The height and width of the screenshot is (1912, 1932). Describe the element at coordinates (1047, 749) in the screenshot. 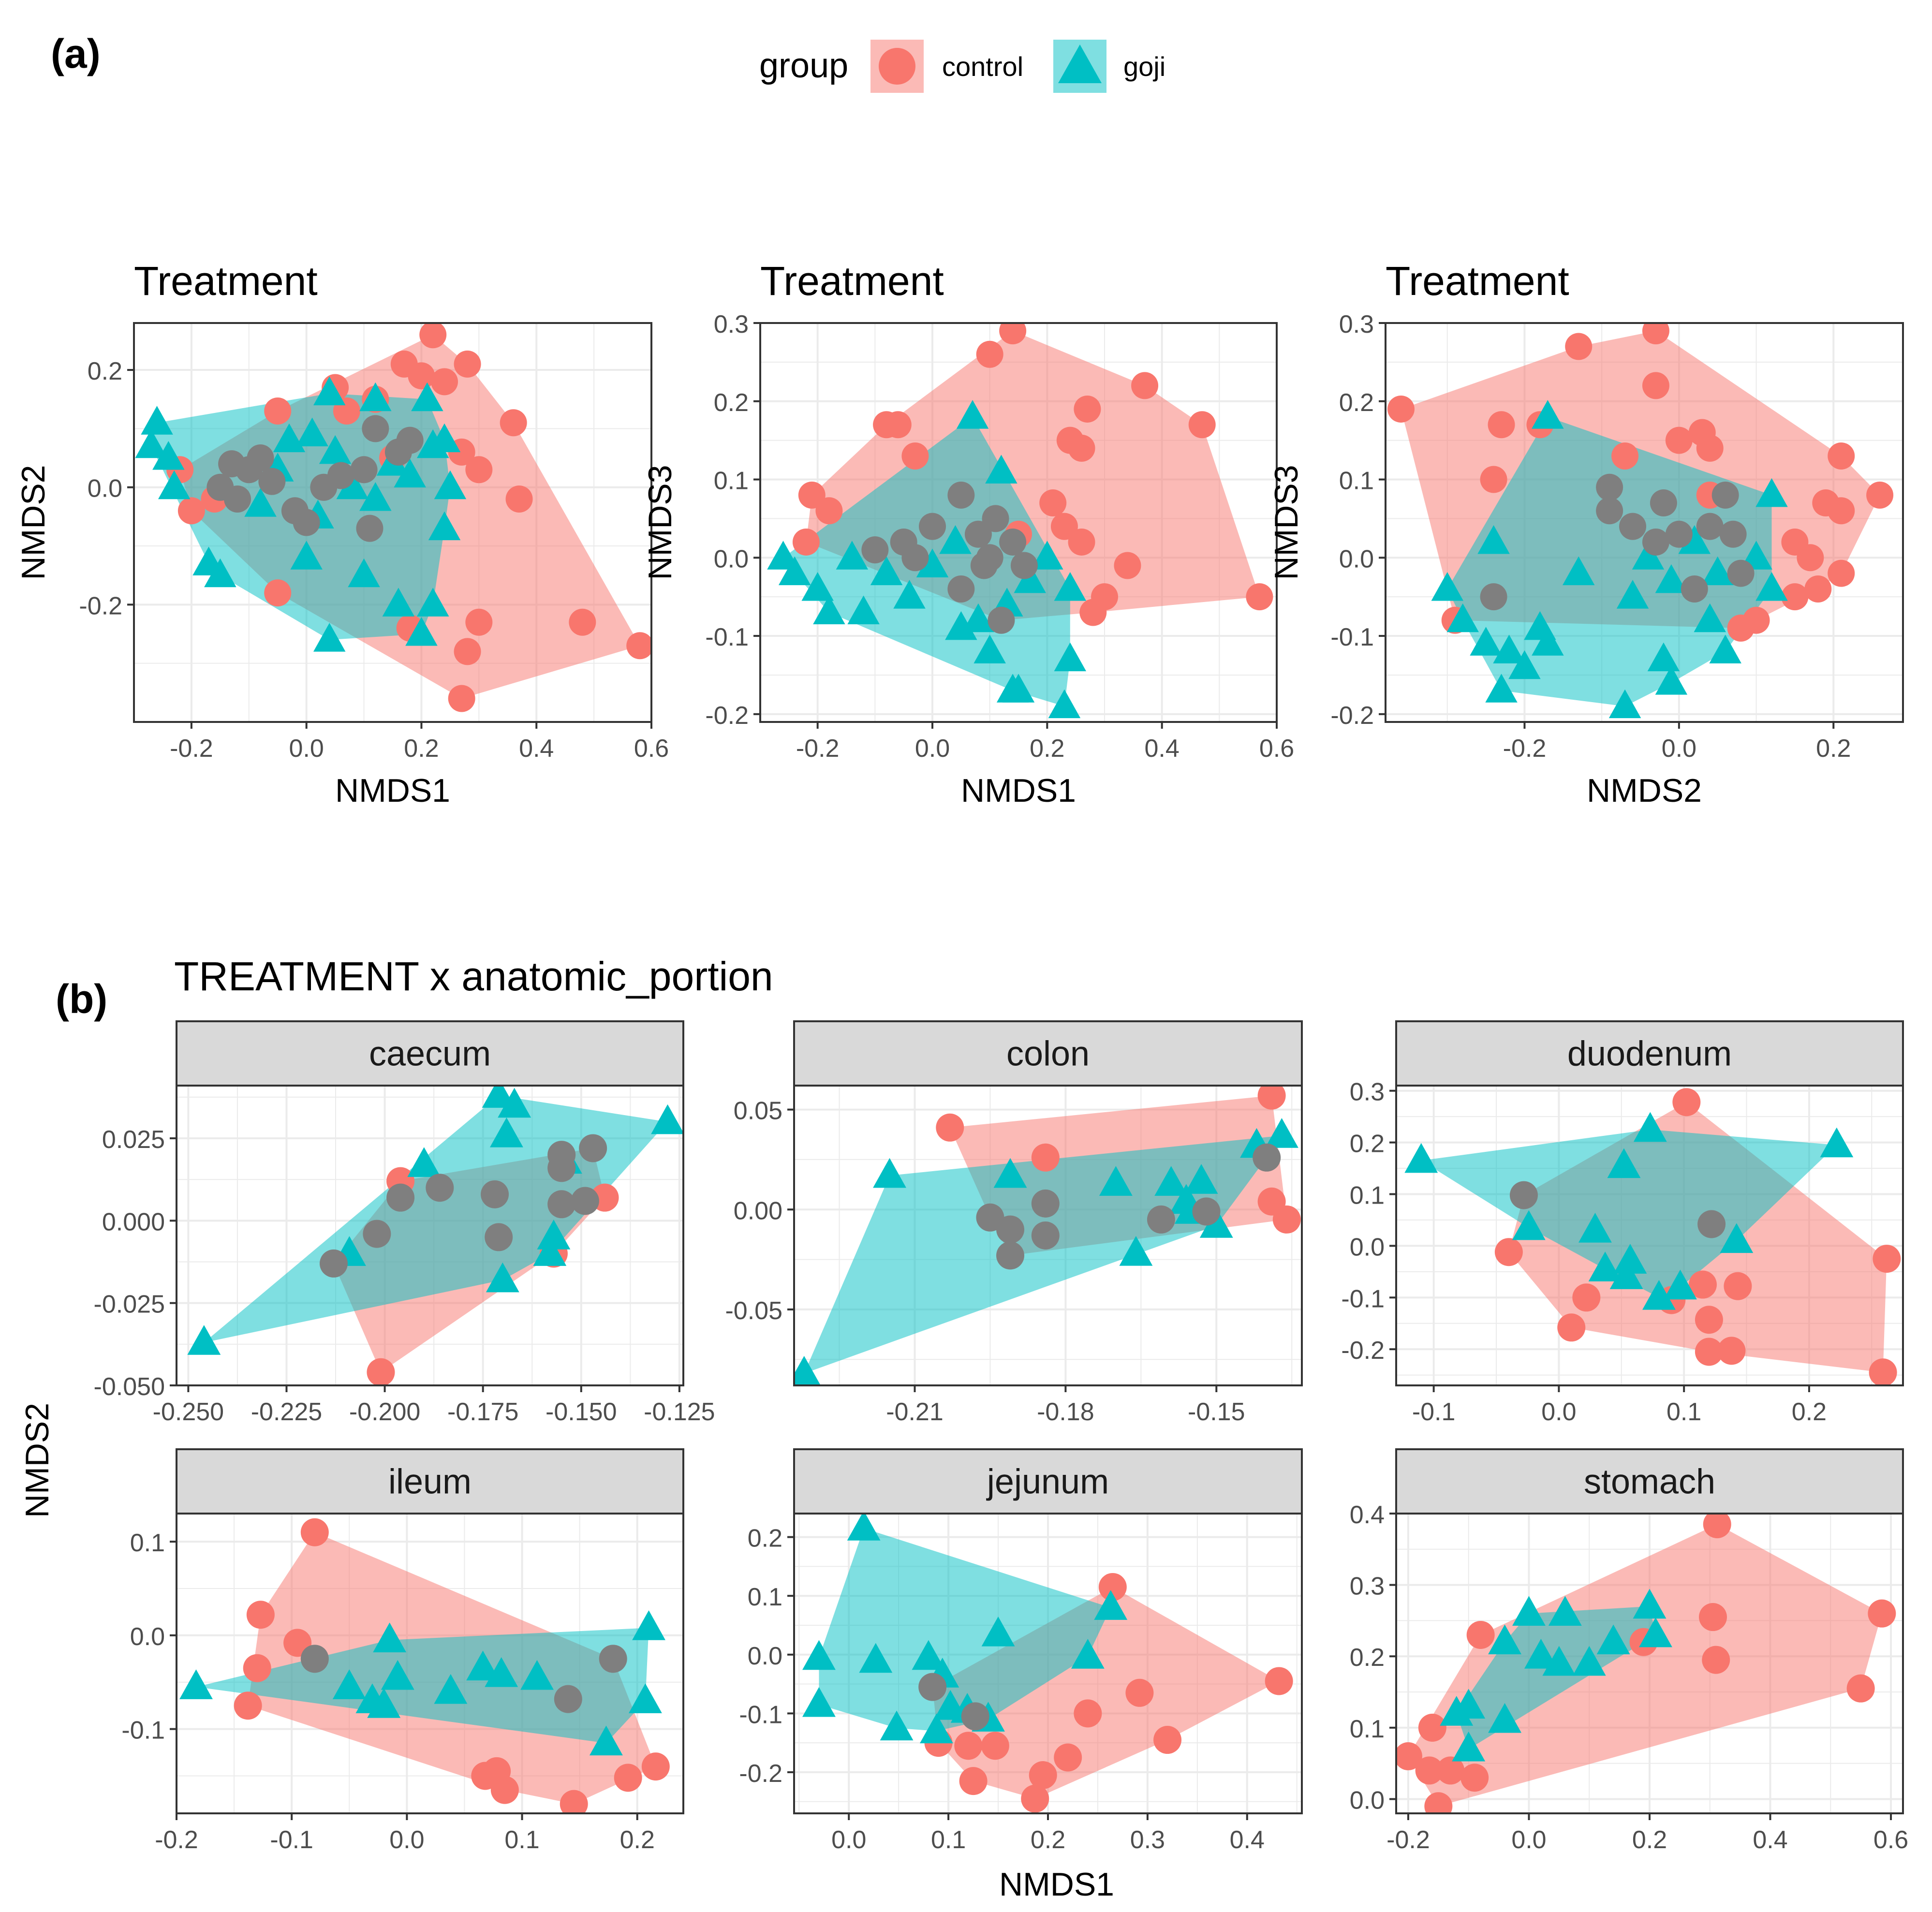

I see `x-tick-label: 0.2` at that location.